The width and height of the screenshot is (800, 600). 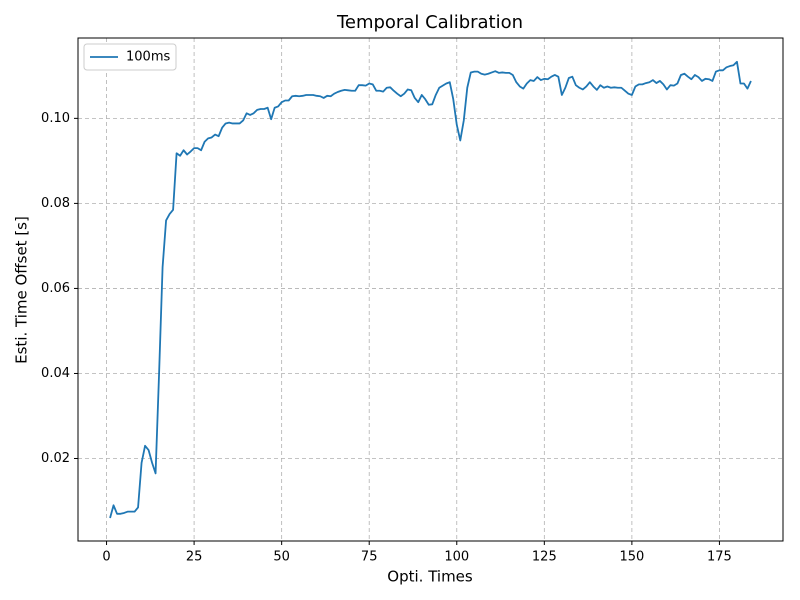 What do you see at coordinates (369, 557) in the screenshot?
I see `x-tick-label: 75` at bounding box center [369, 557].